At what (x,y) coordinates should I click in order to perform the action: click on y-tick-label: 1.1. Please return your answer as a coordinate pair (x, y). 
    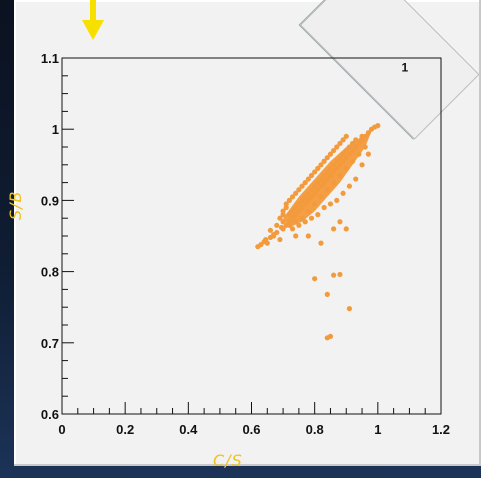
    Looking at the image, I should click on (50, 58).